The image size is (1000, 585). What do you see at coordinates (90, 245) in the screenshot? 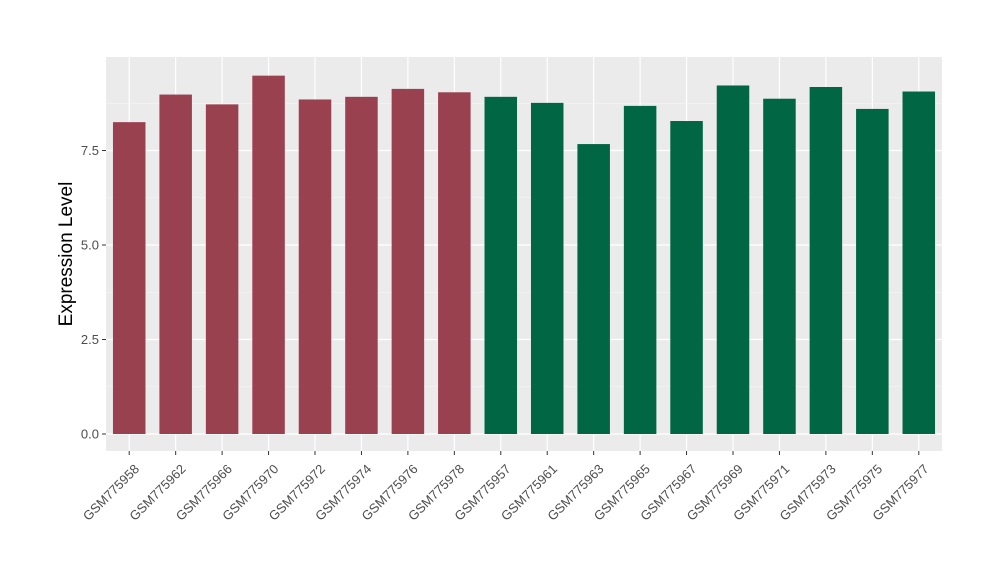
I see `y-tick-label: 5.0` at bounding box center [90, 245].